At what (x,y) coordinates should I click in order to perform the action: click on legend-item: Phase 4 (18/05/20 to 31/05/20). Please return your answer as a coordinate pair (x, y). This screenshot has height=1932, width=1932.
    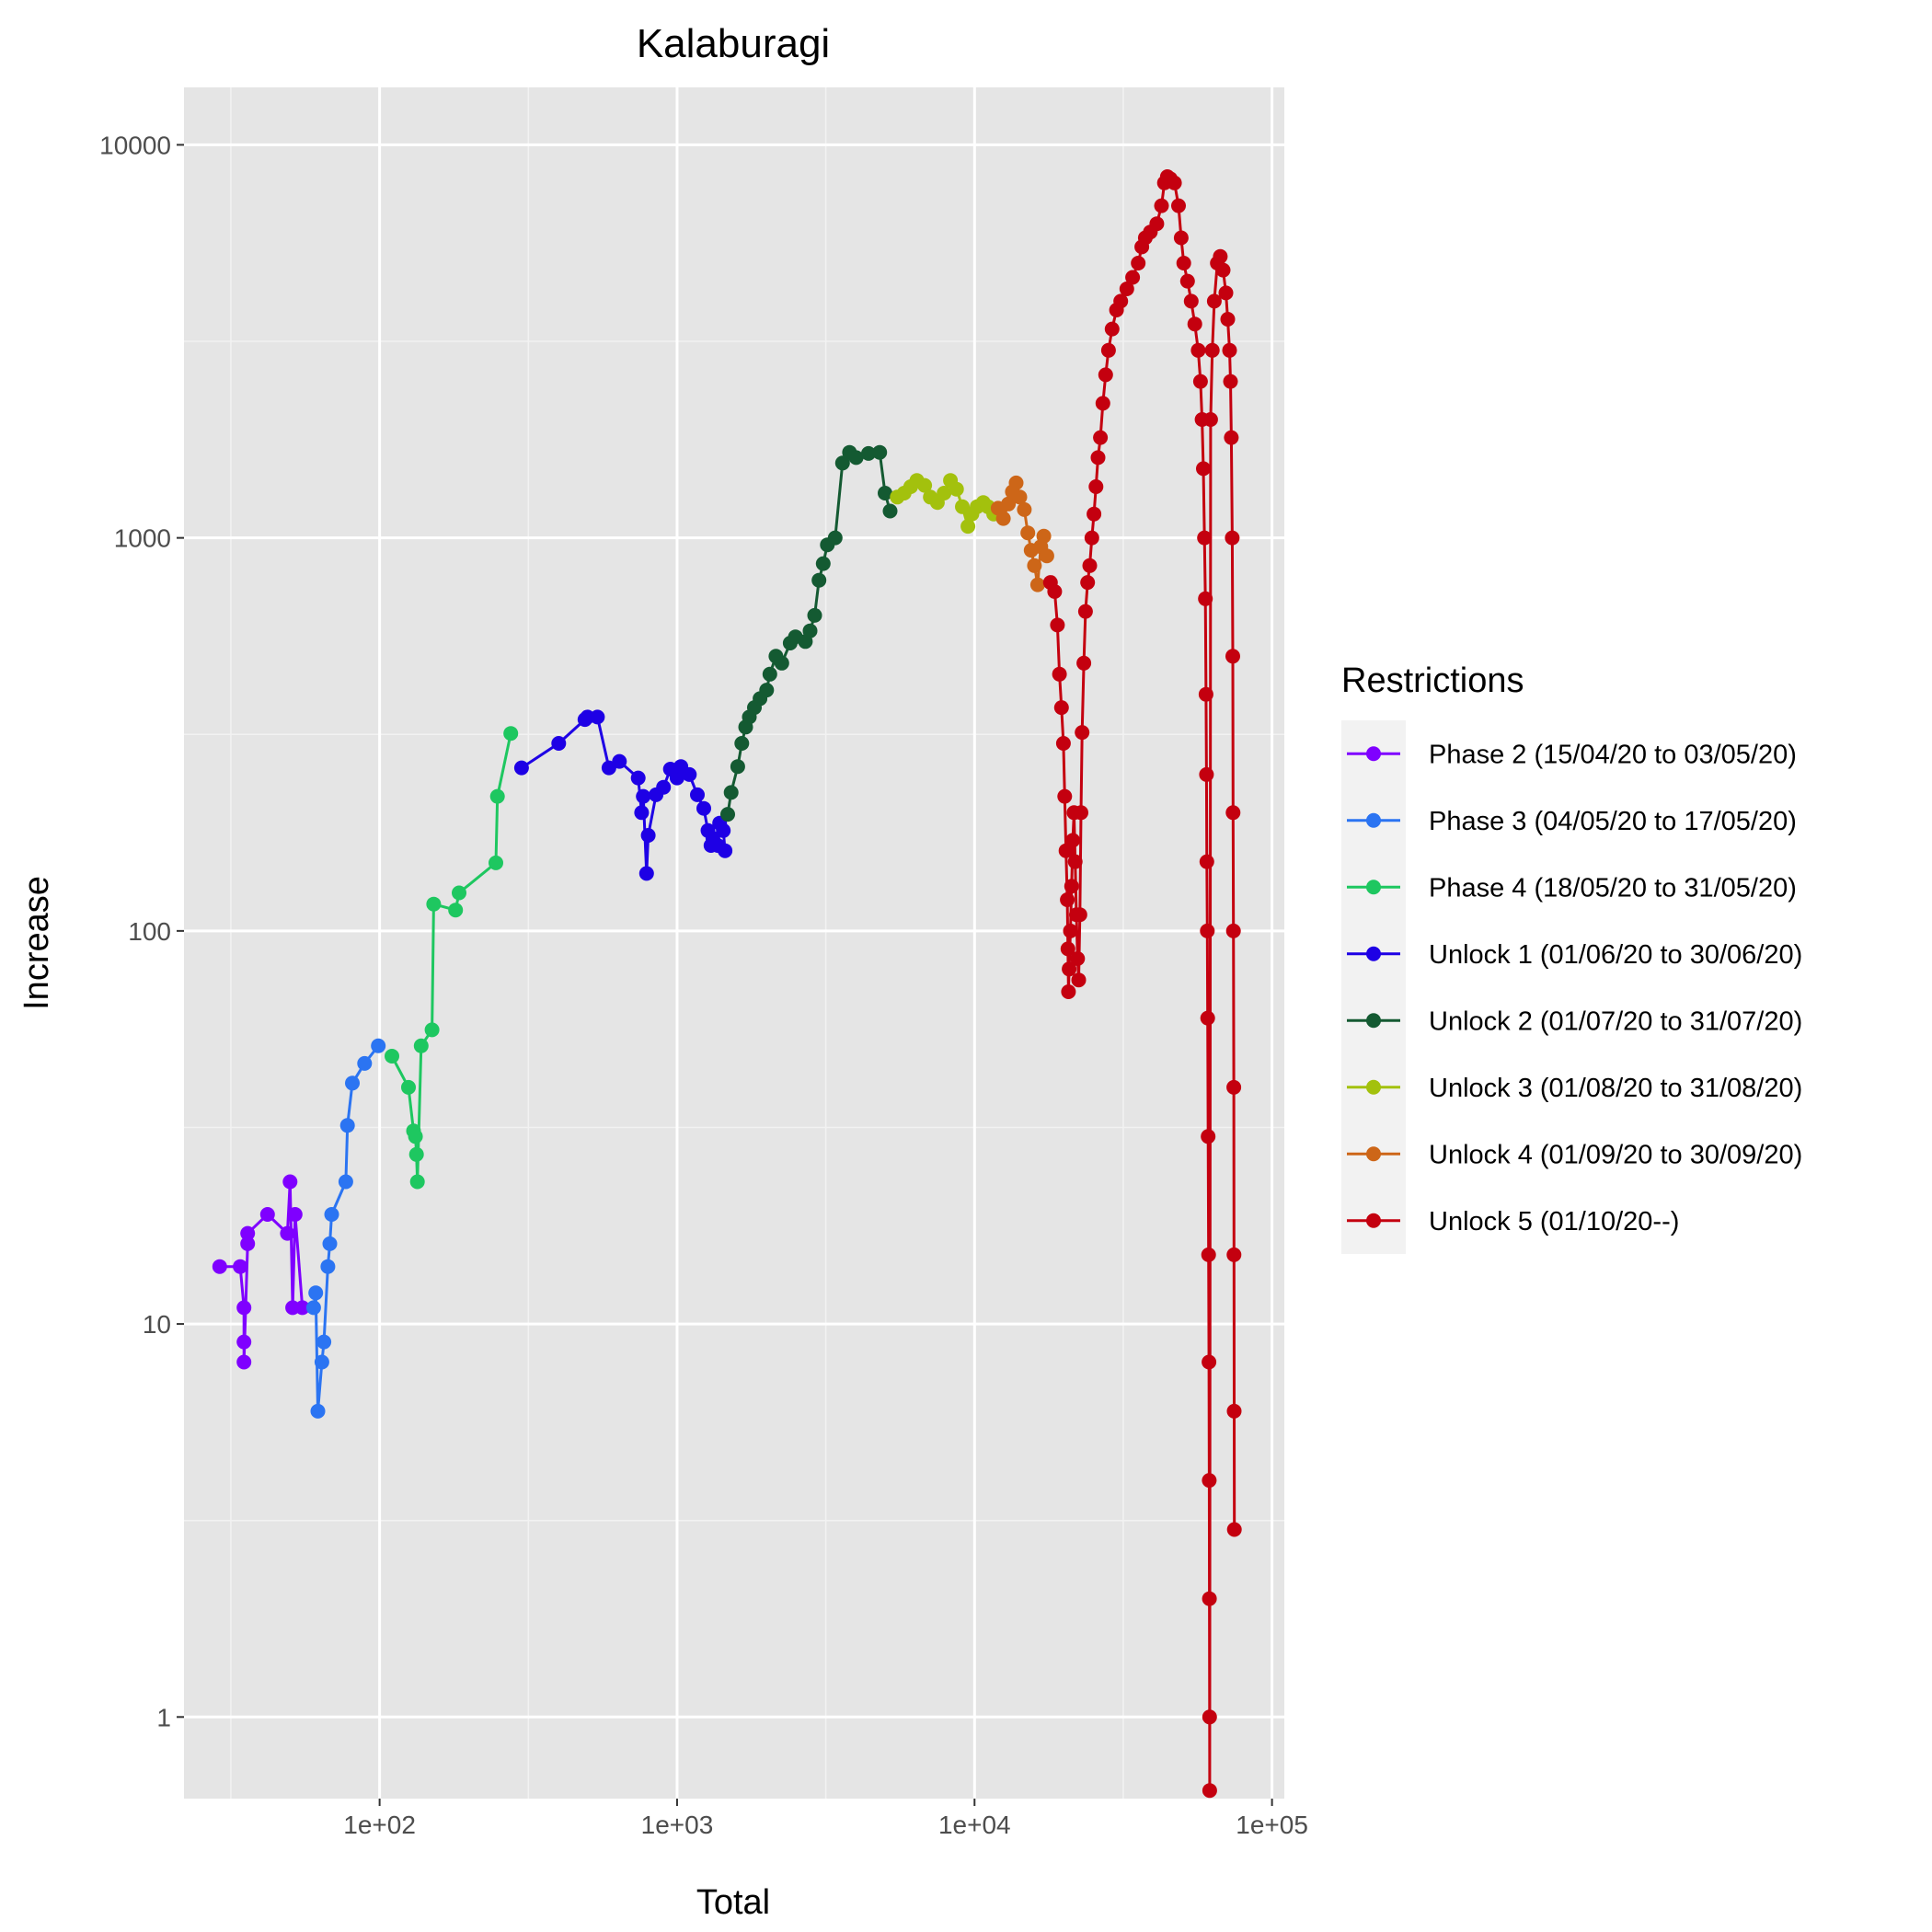
    Looking at the image, I should click on (1572, 888).